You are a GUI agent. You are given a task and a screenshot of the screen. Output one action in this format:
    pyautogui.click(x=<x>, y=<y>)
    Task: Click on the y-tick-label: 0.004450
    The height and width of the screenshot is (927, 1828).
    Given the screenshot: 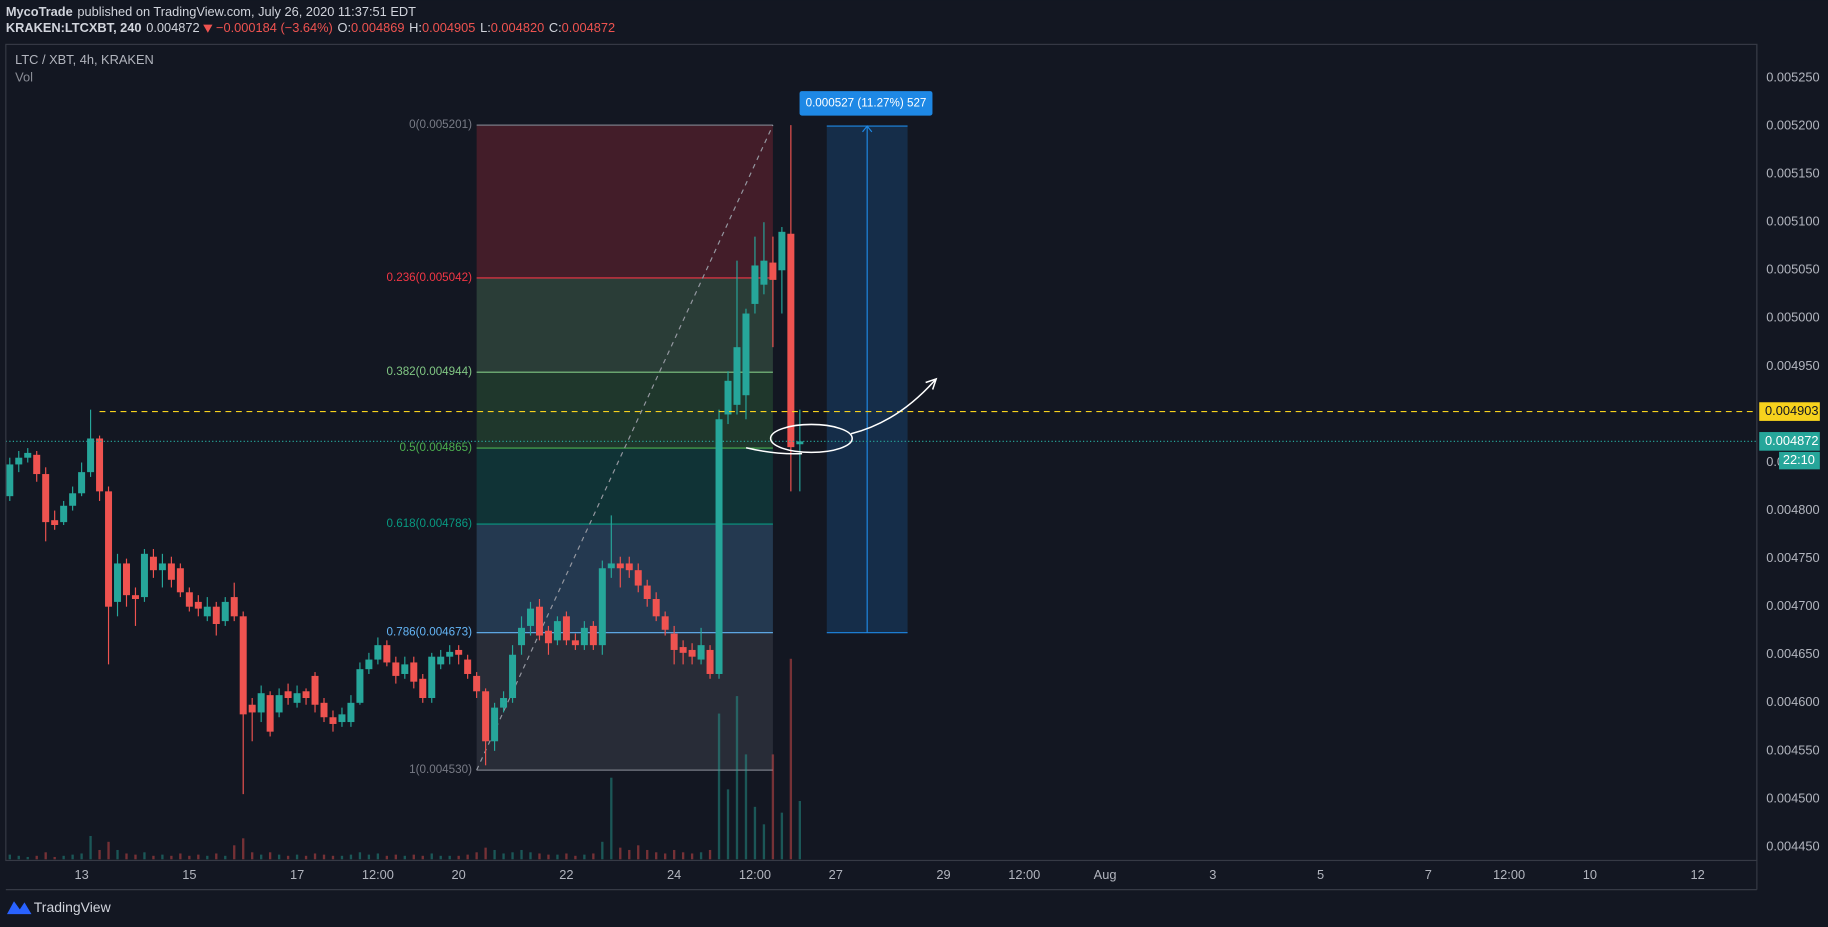 What is the action you would take?
    pyautogui.click(x=1792, y=845)
    